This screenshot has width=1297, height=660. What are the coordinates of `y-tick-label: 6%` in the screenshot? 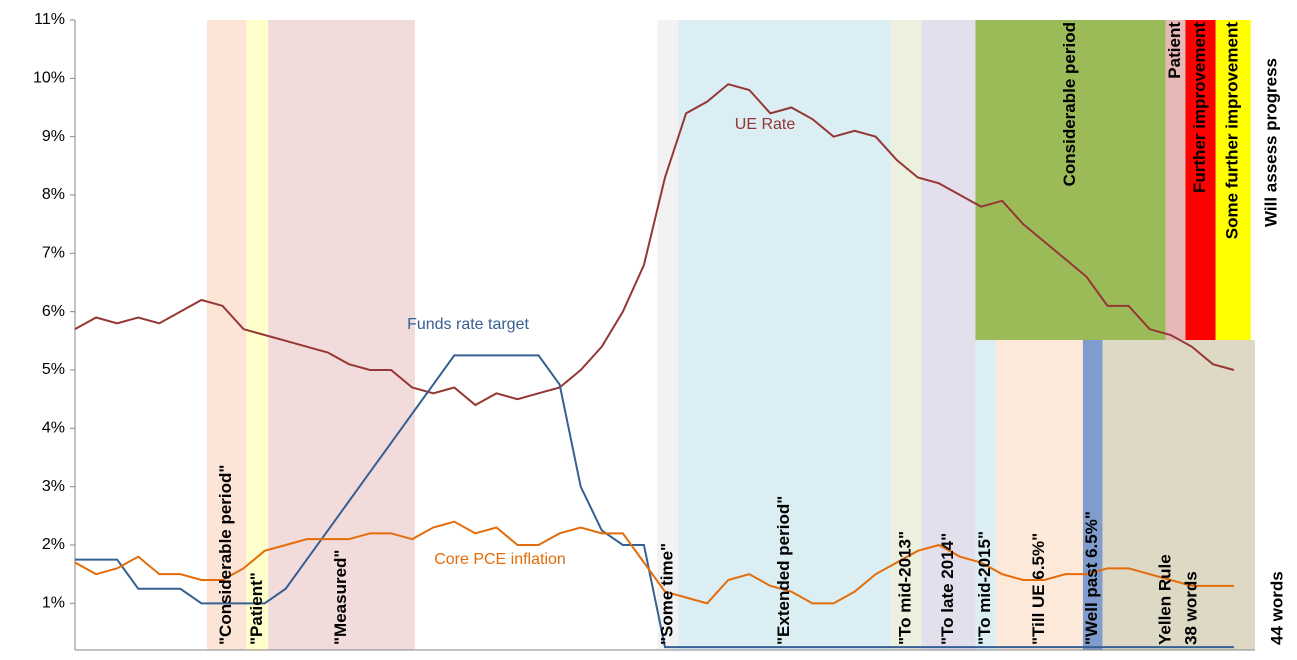 It's located at (53, 311).